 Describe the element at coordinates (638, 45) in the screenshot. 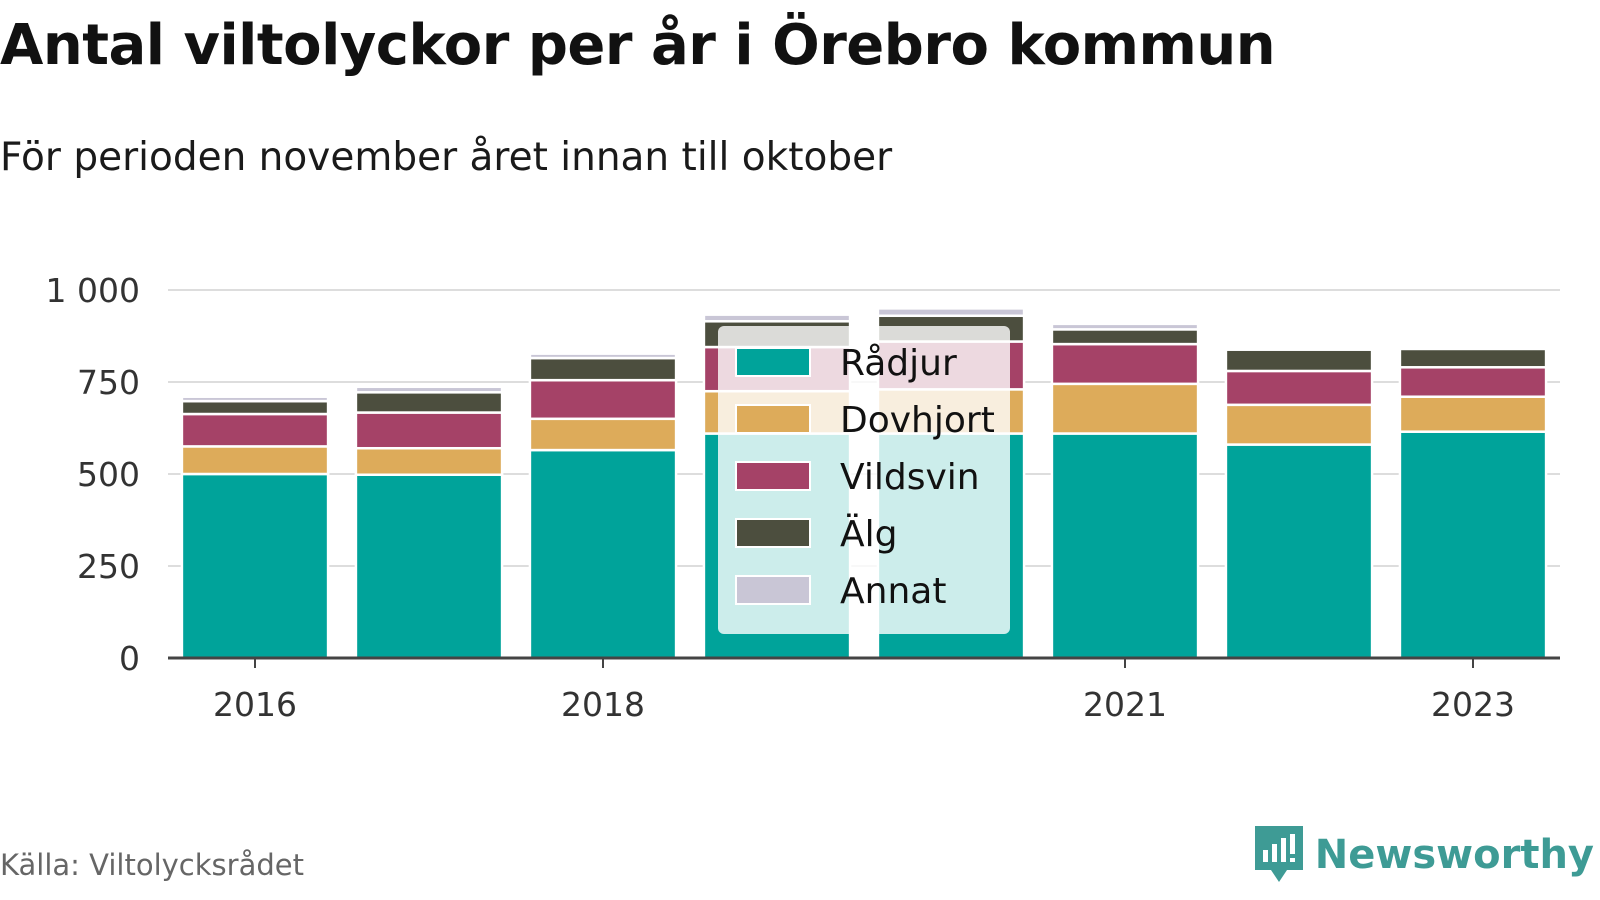

I see `chart-title: Antal viltolyckor per år i Örebro kommun` at that location.